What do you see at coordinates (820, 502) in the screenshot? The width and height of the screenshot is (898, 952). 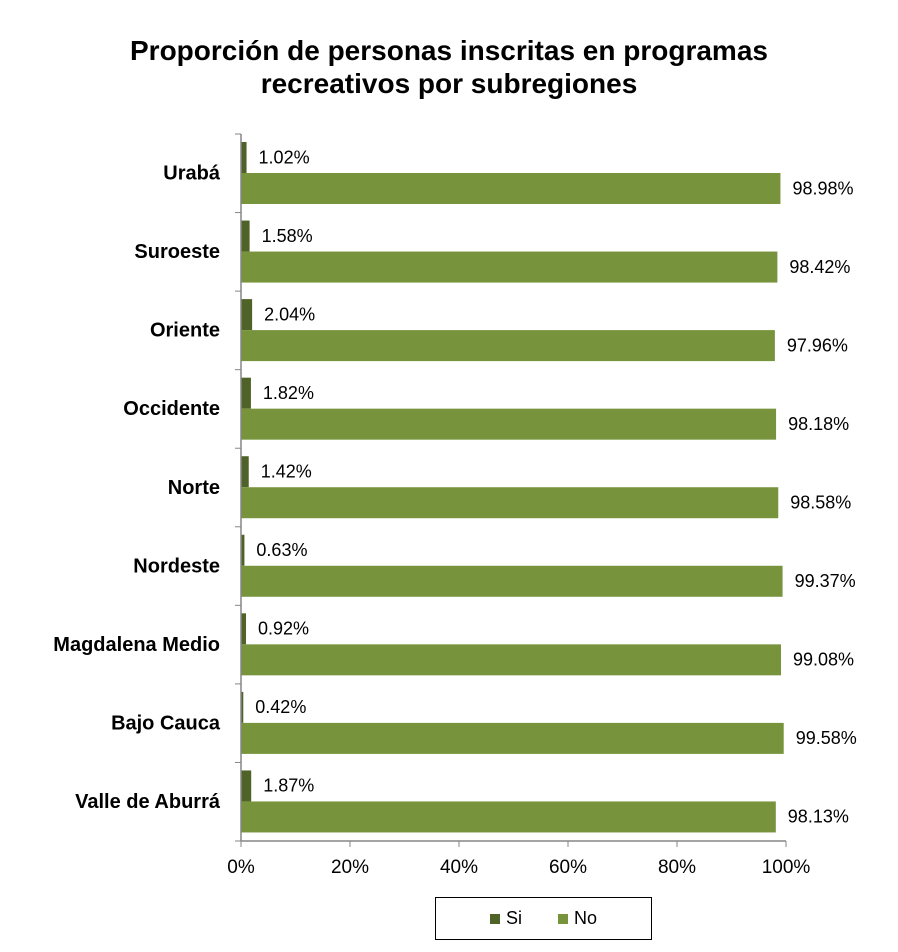 I see `data-label-no: 98.58%` at bounding box center [820, 502].